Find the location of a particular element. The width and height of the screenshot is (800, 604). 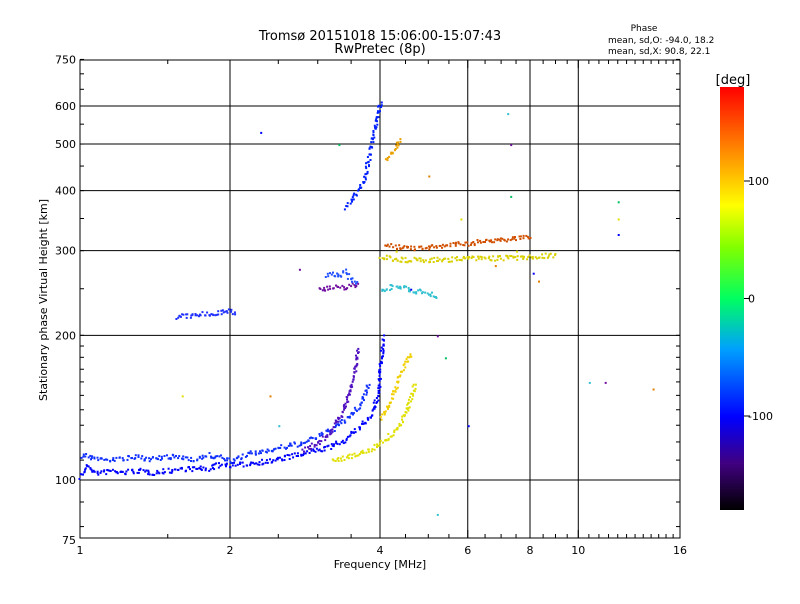

colorbar-gradient is located at coordinates (732, 298).